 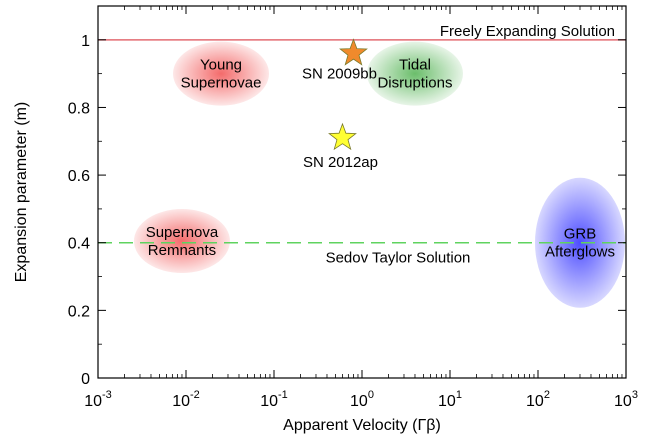 What do you see at coordinates (348, 94) in the screenshot?
I see `points-layer` at bounding box center [348, 94].